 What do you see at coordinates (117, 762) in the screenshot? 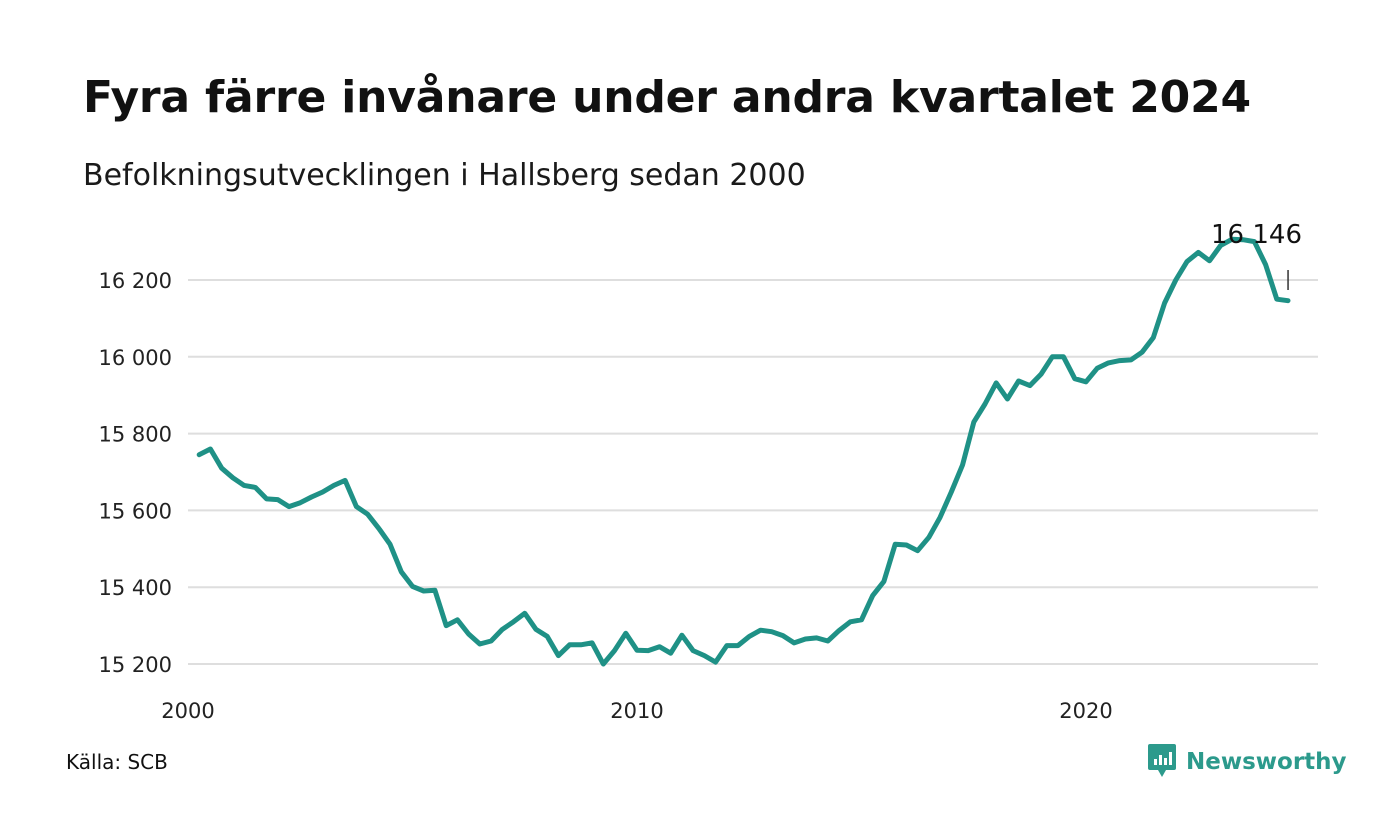
I see `source-note: Källa: SCB` at bounding box center [117, 762].